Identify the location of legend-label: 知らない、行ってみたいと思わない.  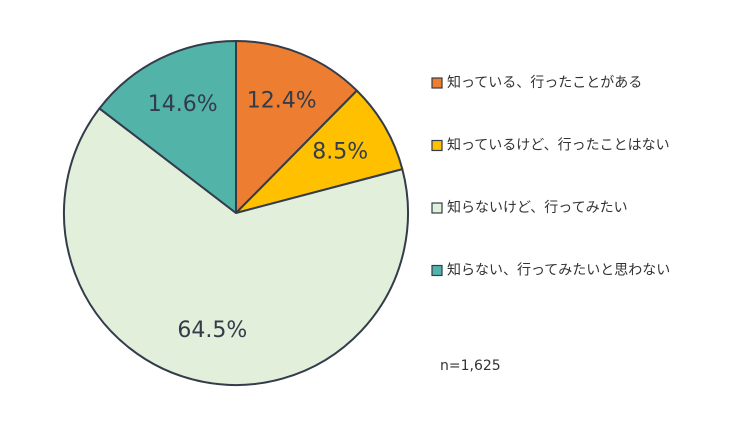
(558, 270).